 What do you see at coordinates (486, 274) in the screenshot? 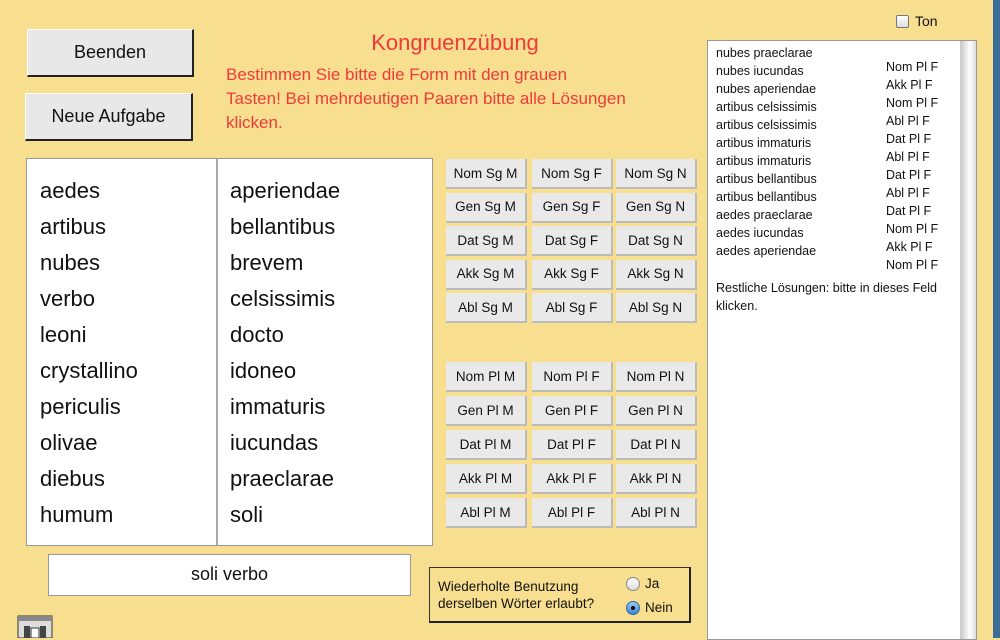
I see `form-button: Akk Sg M` at bounding box center [486, 274].